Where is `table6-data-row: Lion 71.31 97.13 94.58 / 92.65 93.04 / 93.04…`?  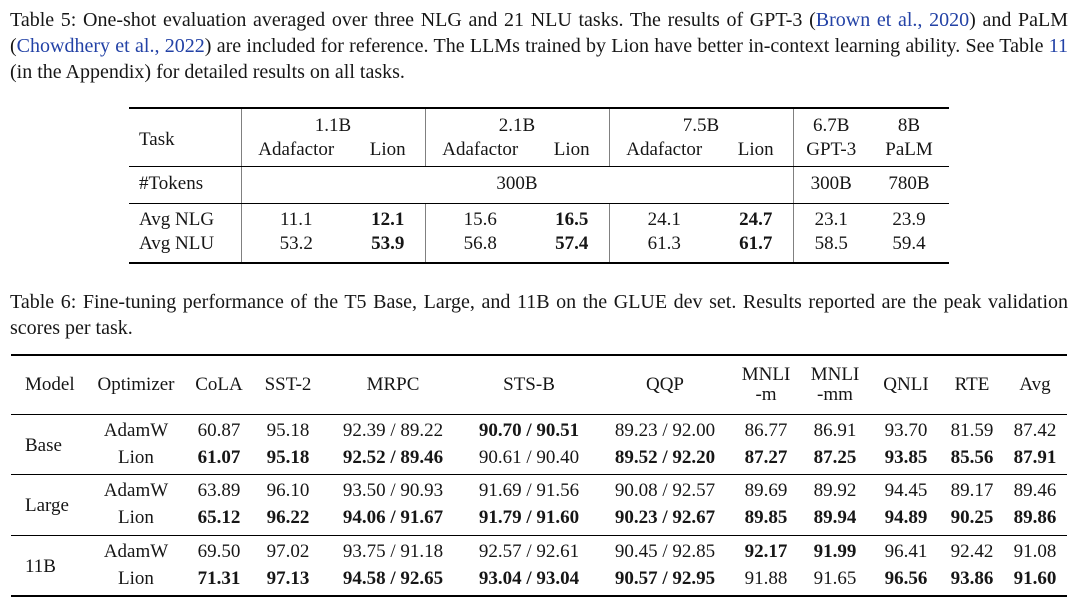
table6-data-row: Lion 71.31 97.13 94.58 / 92.65 93.04 / 93.04… is located at coordinates (539, 580).